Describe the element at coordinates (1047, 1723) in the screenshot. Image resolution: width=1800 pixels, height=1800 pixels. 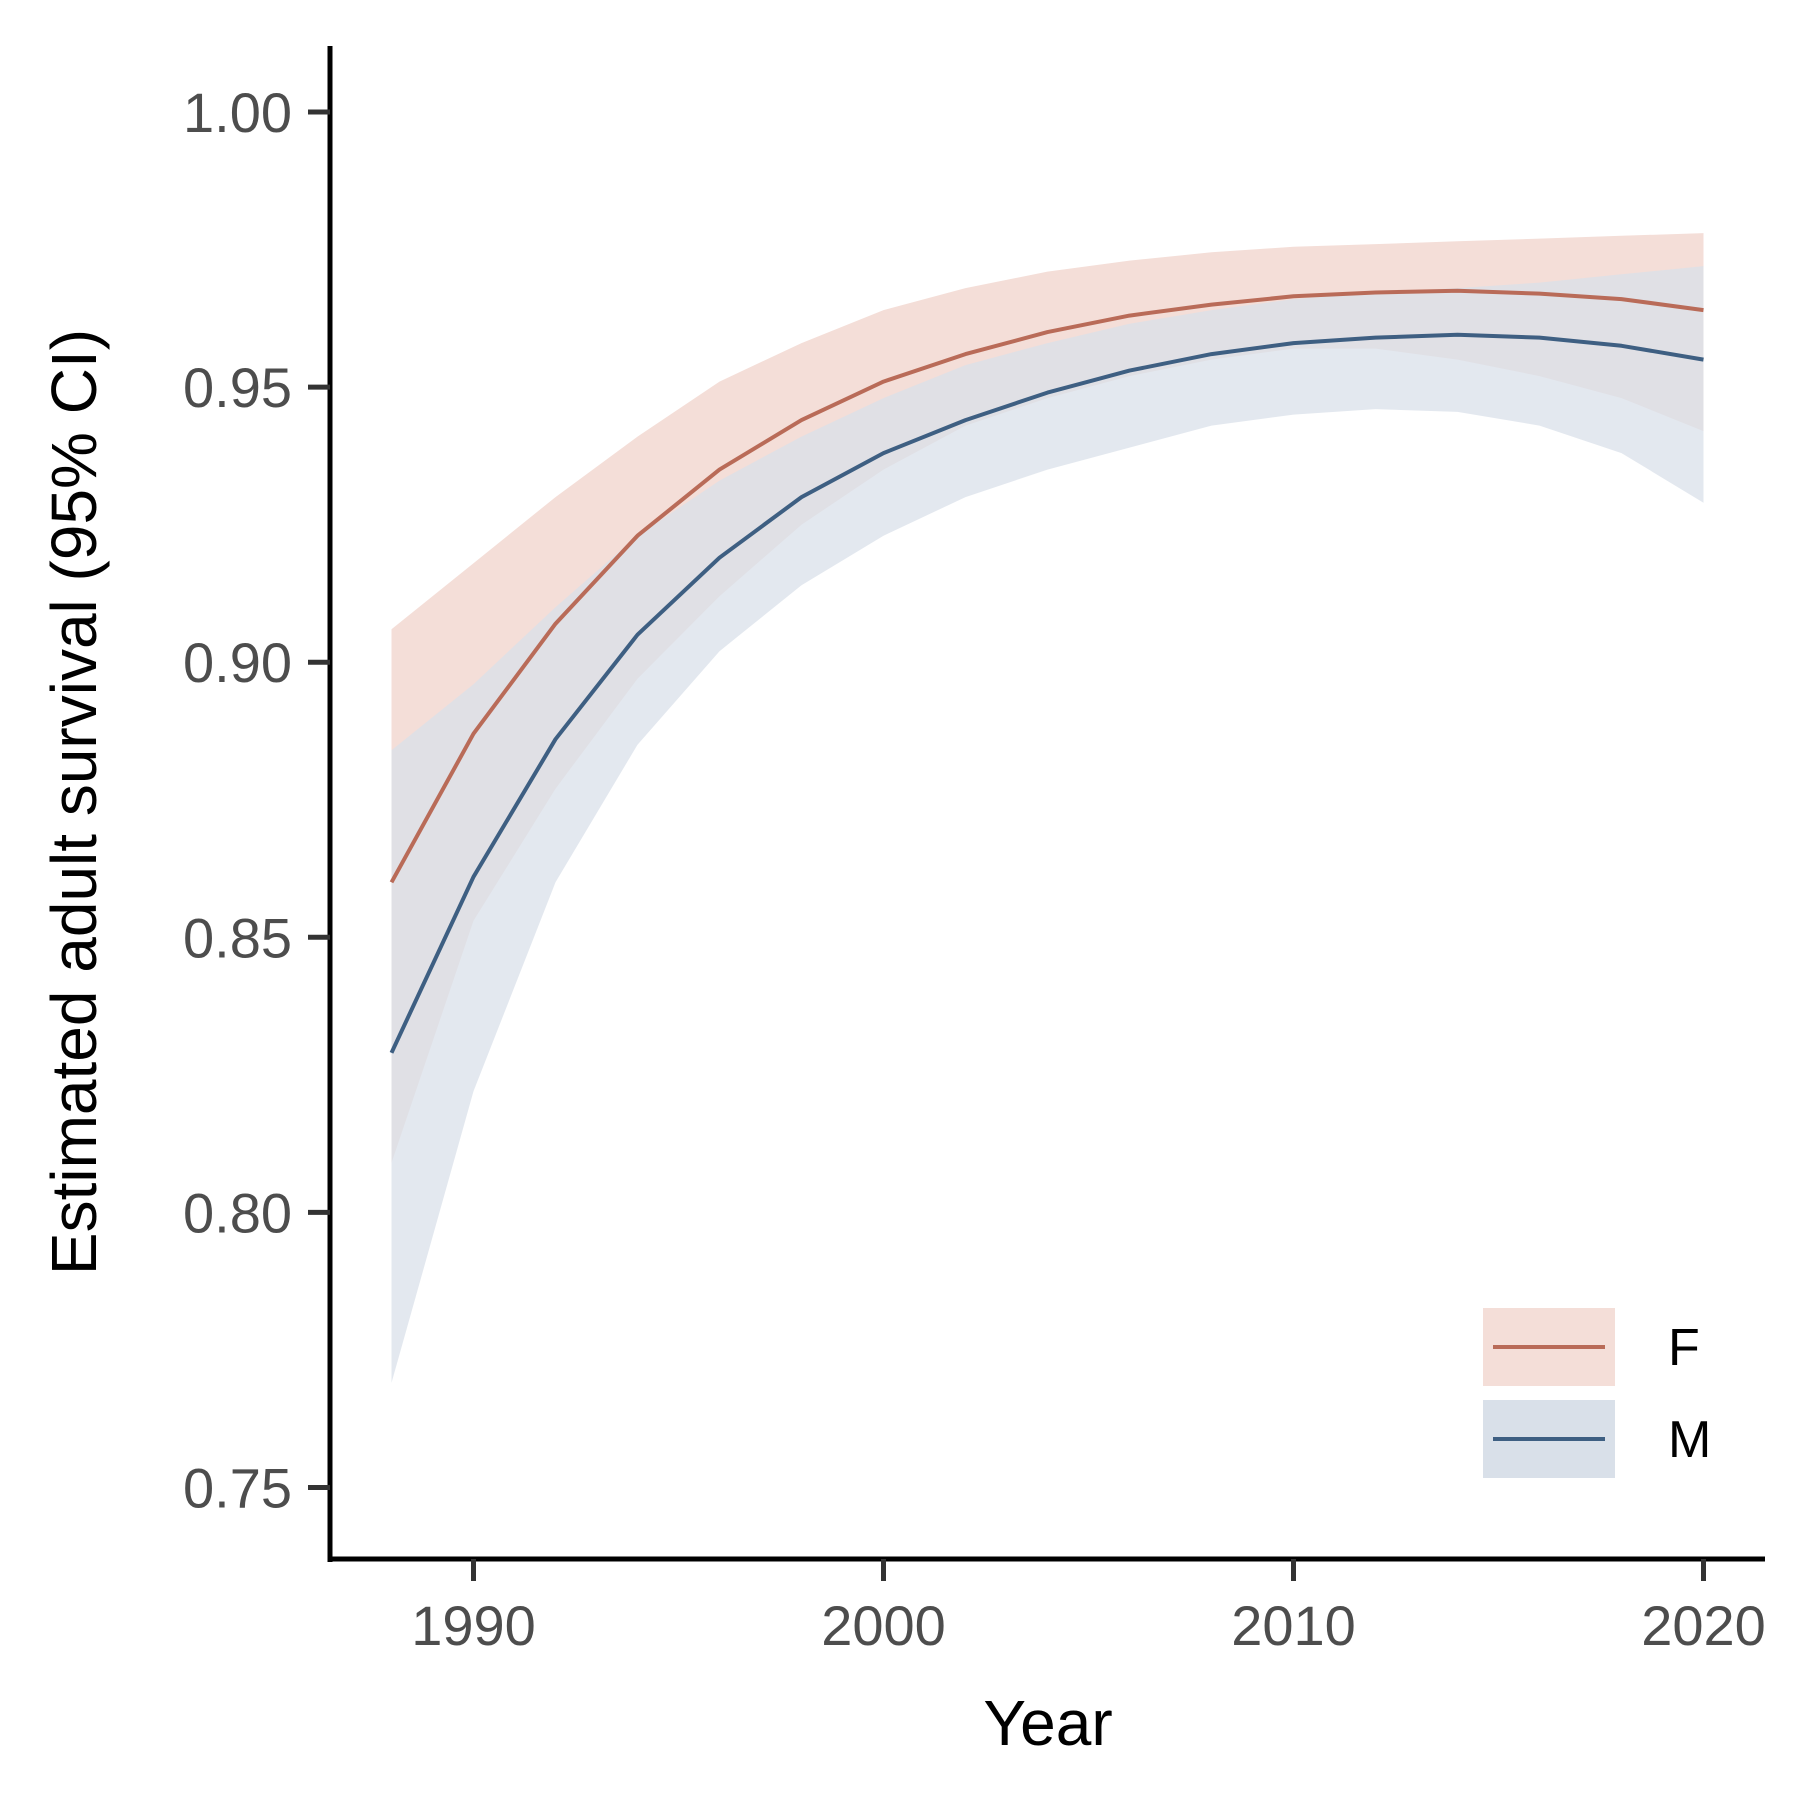
I see `x-axis-title: Year` at that location.